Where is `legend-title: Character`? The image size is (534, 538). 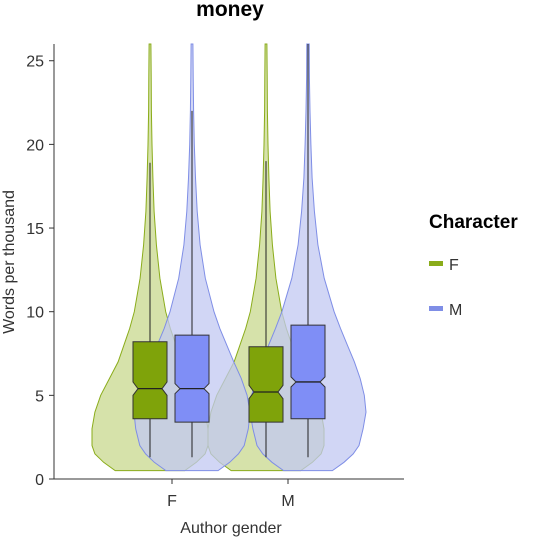 legend-title: Character is located at coordinates (473, 222).